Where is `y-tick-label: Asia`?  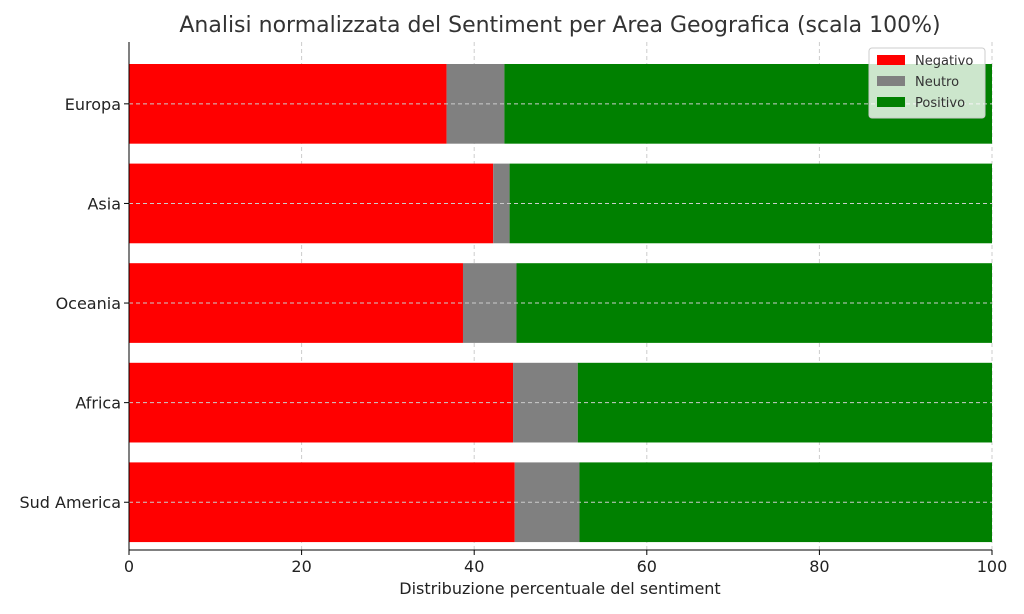
y-tick-label: Asia is located at coordinates (104, 203).